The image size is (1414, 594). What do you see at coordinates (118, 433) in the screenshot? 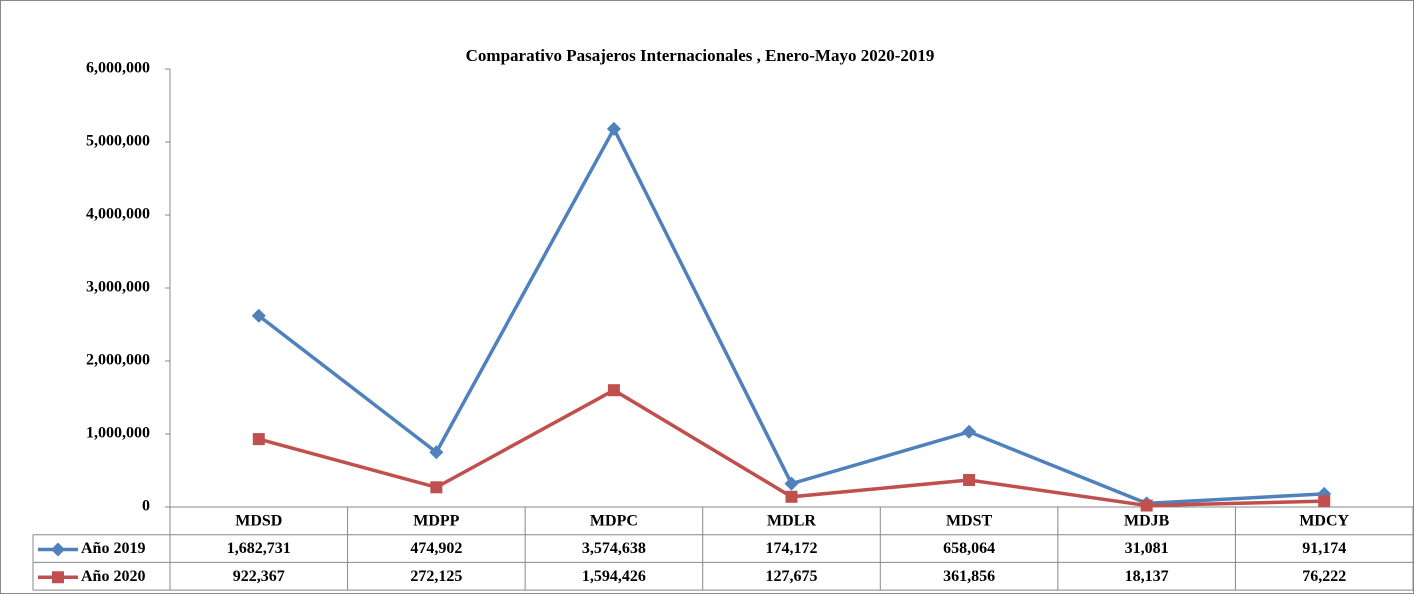
I see `y-tick-label: 1,000,000` at bounding box center [118, 433].